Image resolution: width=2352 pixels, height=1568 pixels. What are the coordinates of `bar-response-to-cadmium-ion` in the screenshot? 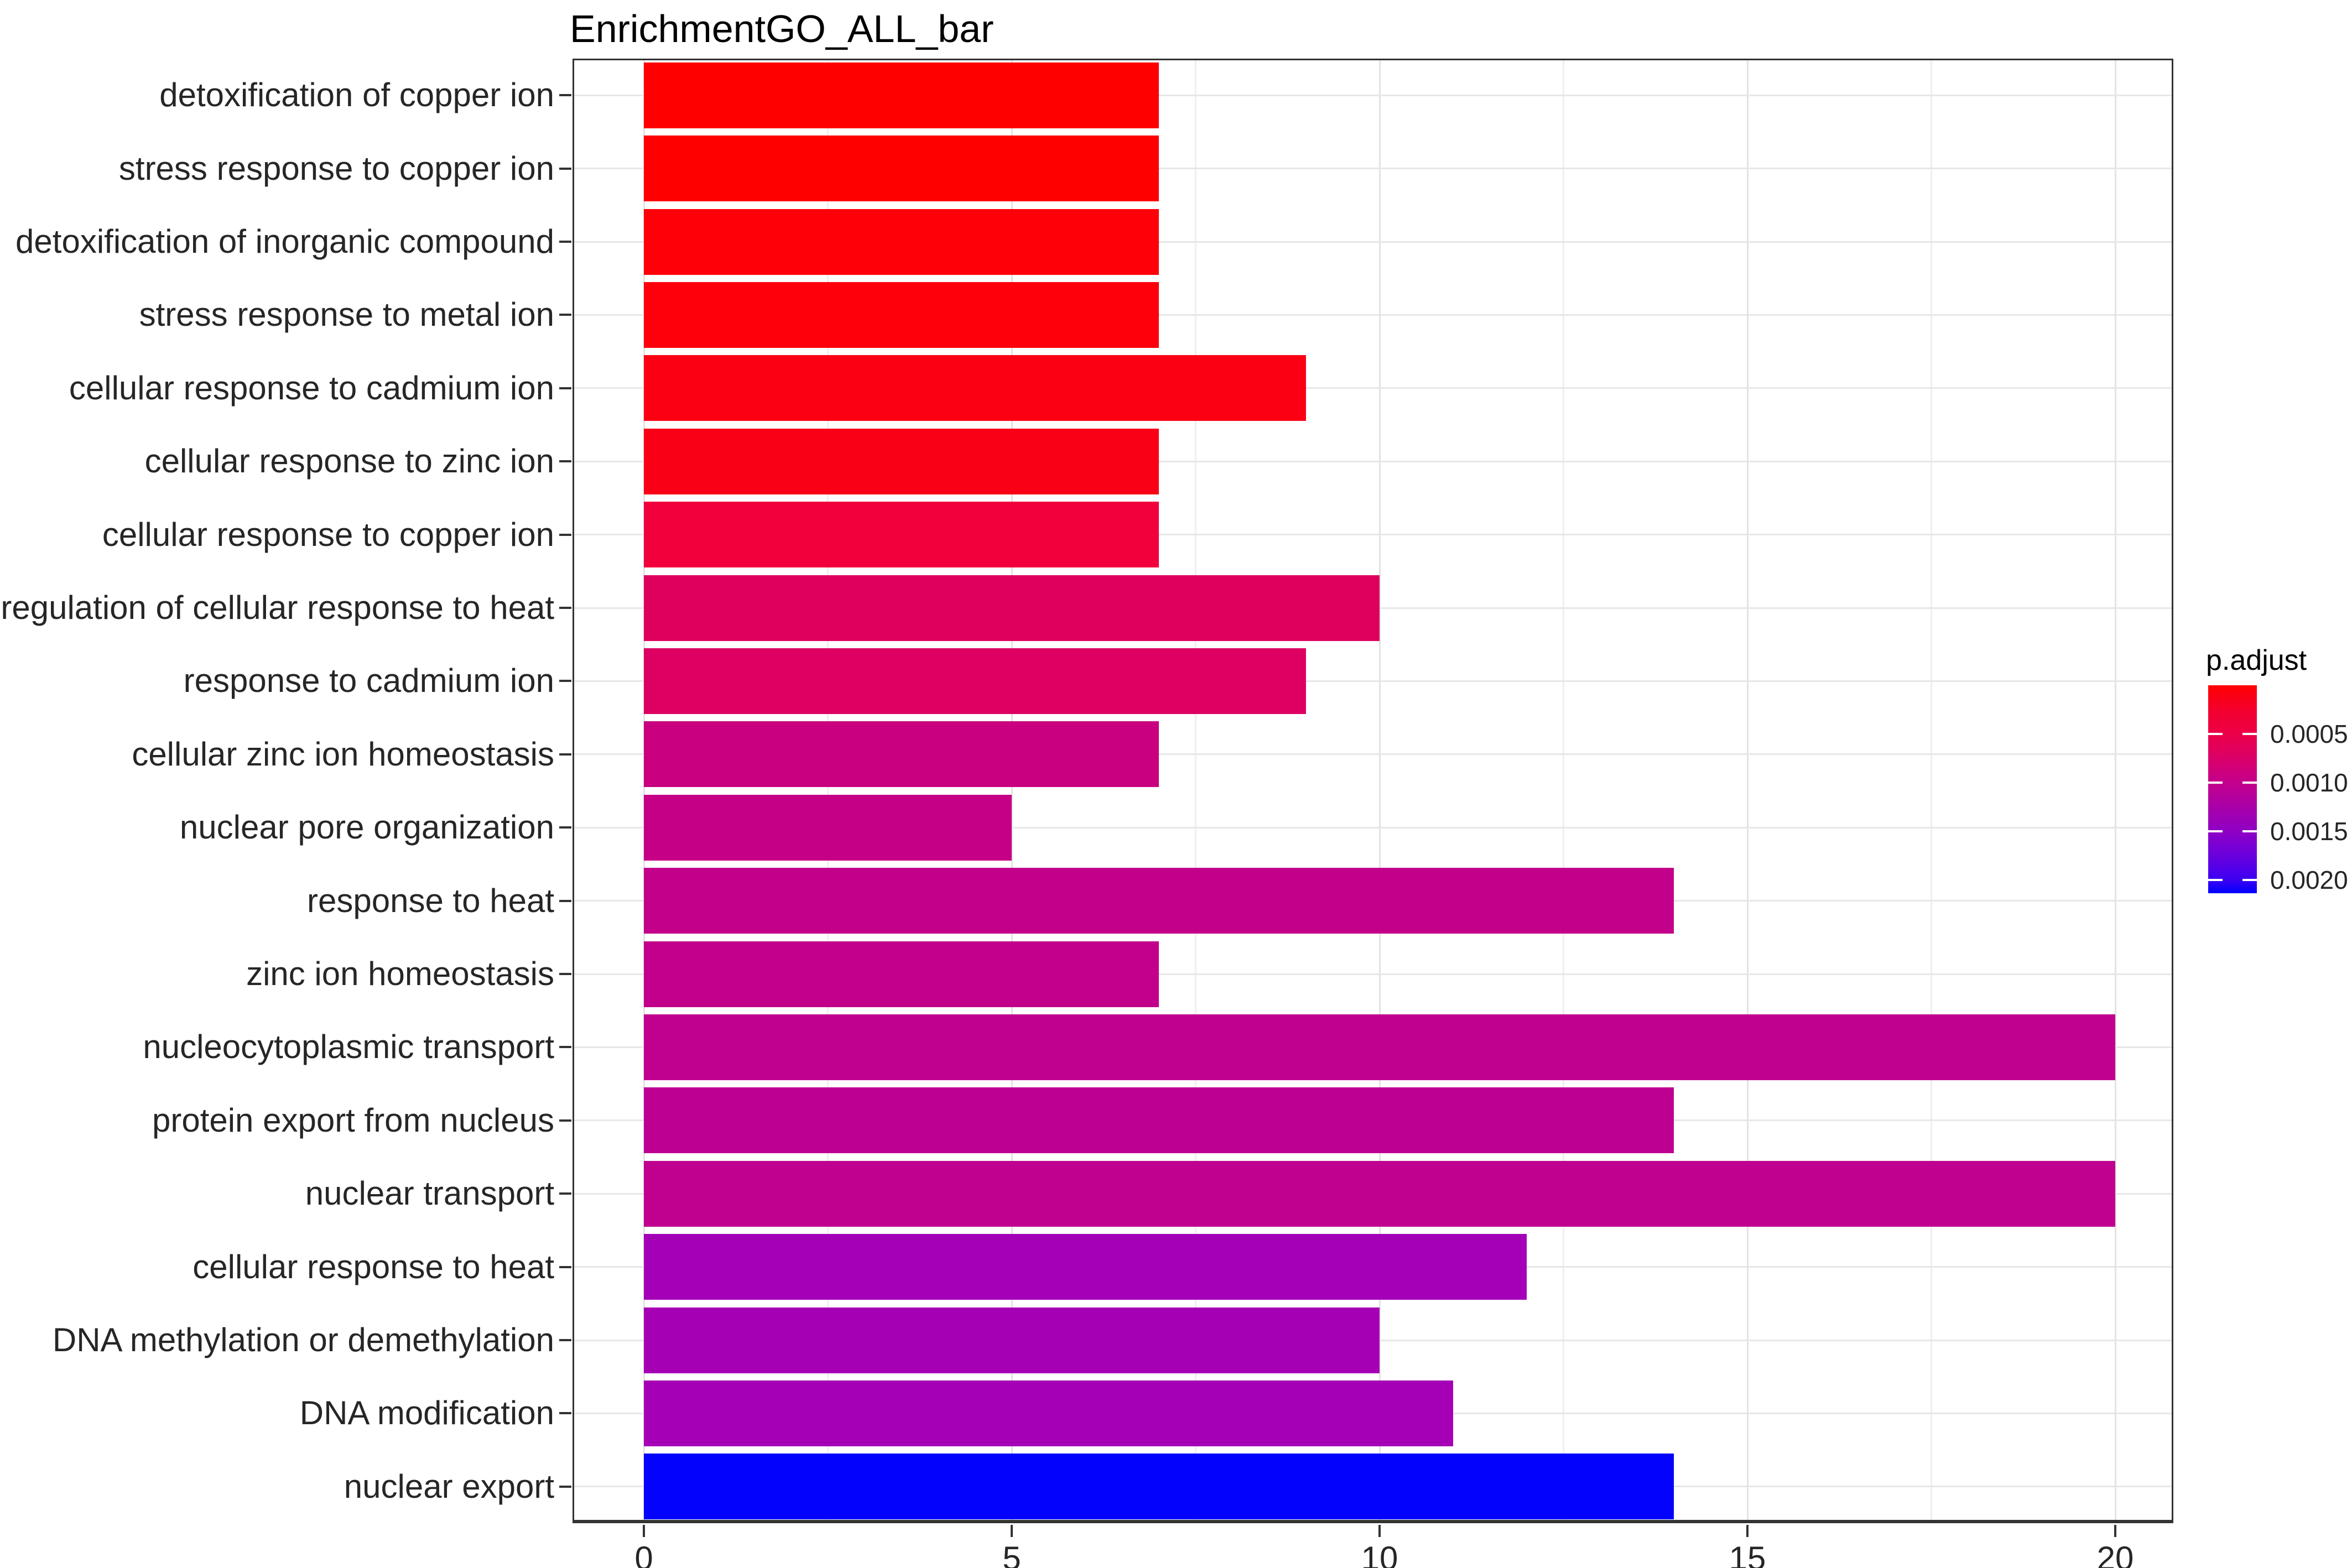 It's located at (975, 681).